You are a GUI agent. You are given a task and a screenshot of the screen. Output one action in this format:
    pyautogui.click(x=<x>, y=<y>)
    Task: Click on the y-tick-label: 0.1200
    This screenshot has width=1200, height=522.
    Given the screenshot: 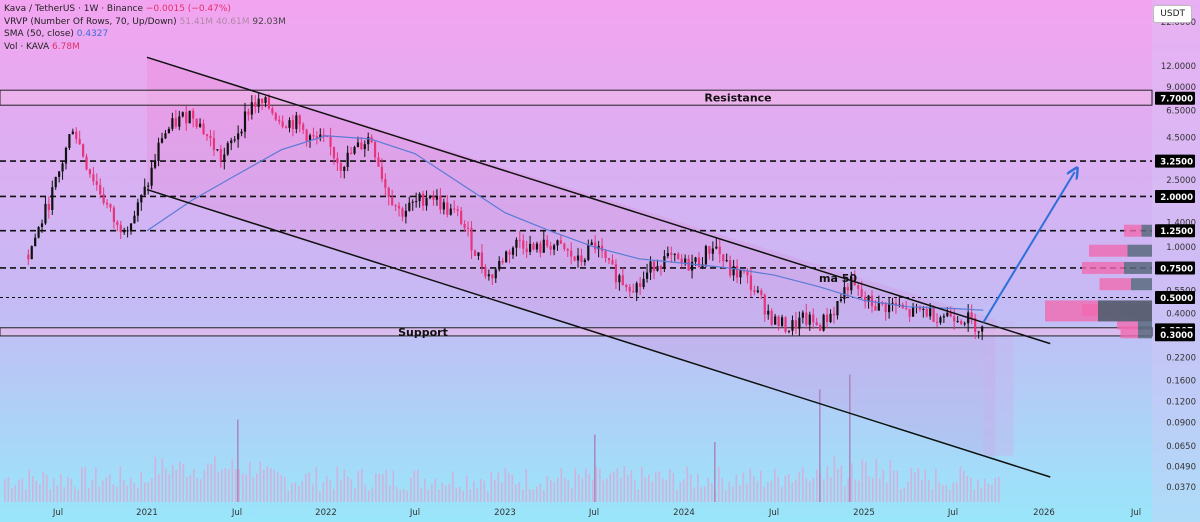 What is the action you would take?
    pyautogui.click(x=1181, y=402)
    